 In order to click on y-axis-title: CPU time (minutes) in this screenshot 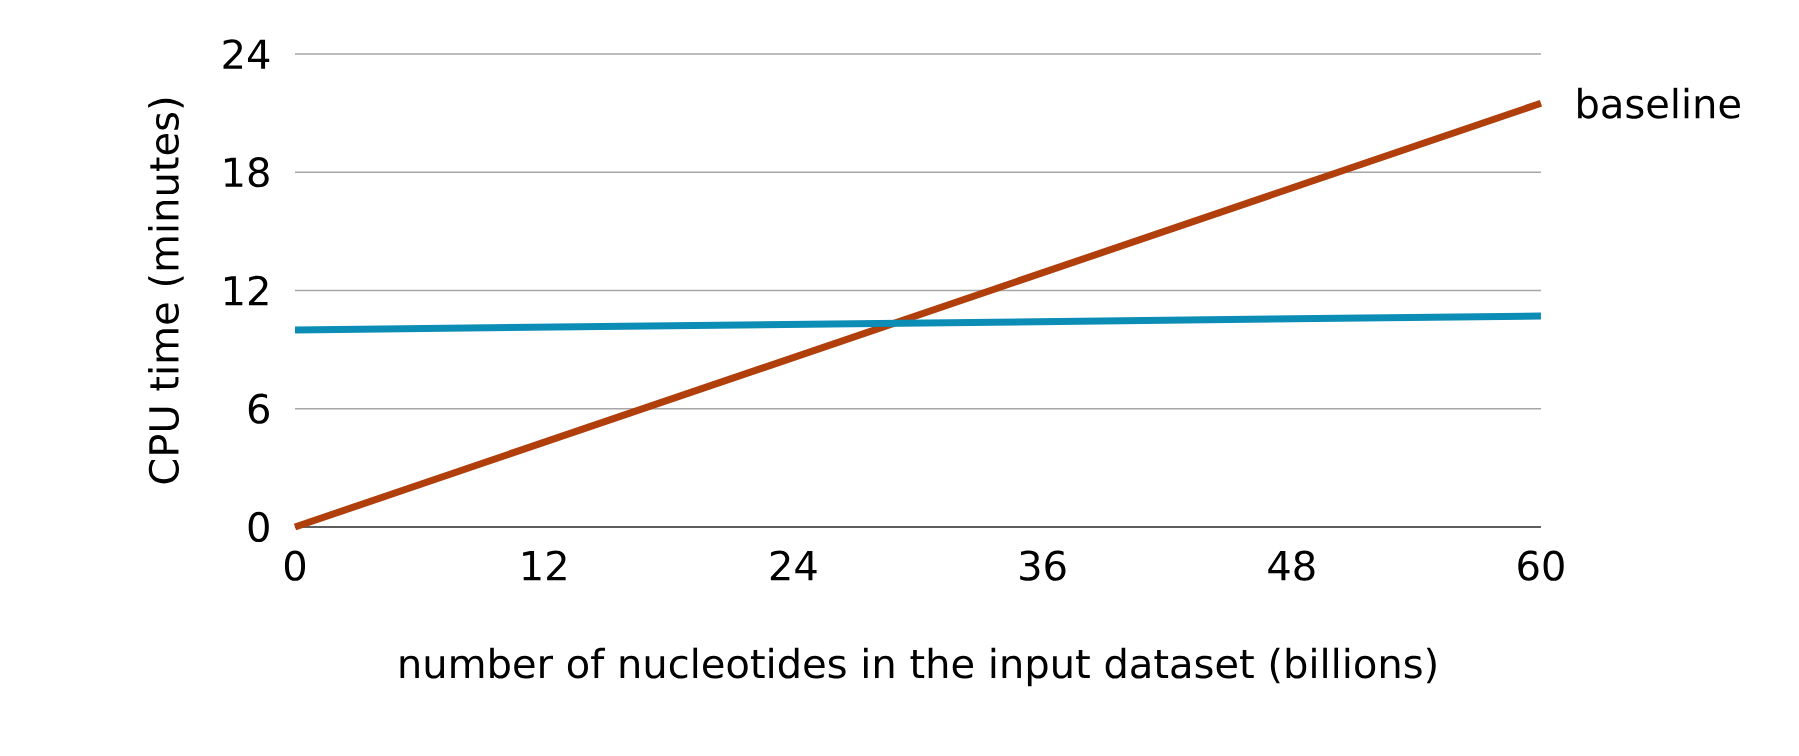, I will do `click(166, 291)`.